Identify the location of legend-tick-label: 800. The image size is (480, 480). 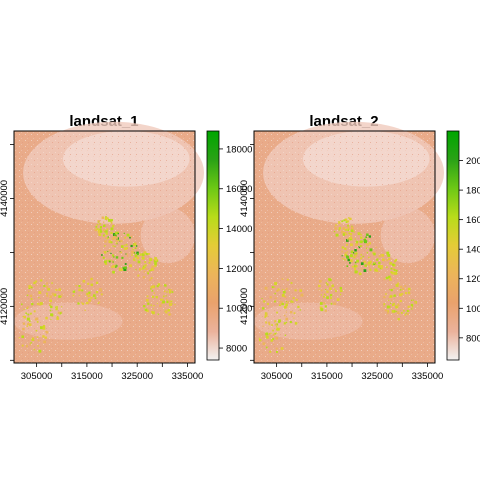
(473, 338).